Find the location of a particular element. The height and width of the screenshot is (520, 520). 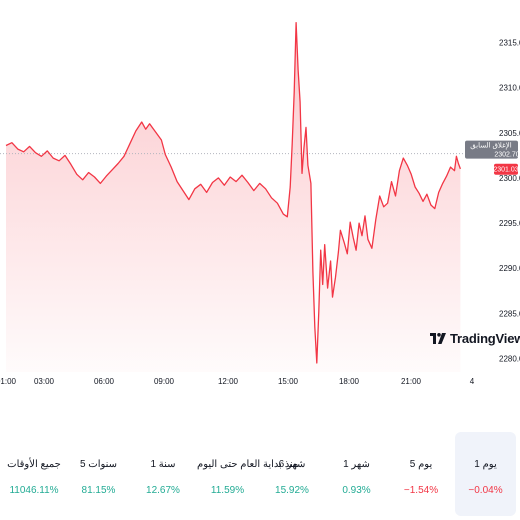

x-tick-label: 09:00 is located at coordinates (164, 381).